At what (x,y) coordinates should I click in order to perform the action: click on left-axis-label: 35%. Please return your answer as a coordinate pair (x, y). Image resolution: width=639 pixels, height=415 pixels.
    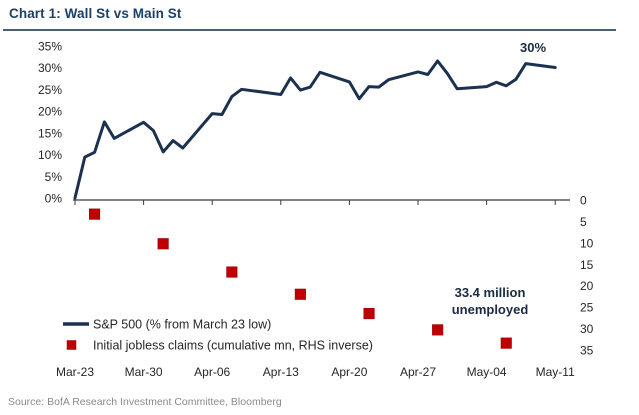
    Looking at the image, I should click on (50, 46).